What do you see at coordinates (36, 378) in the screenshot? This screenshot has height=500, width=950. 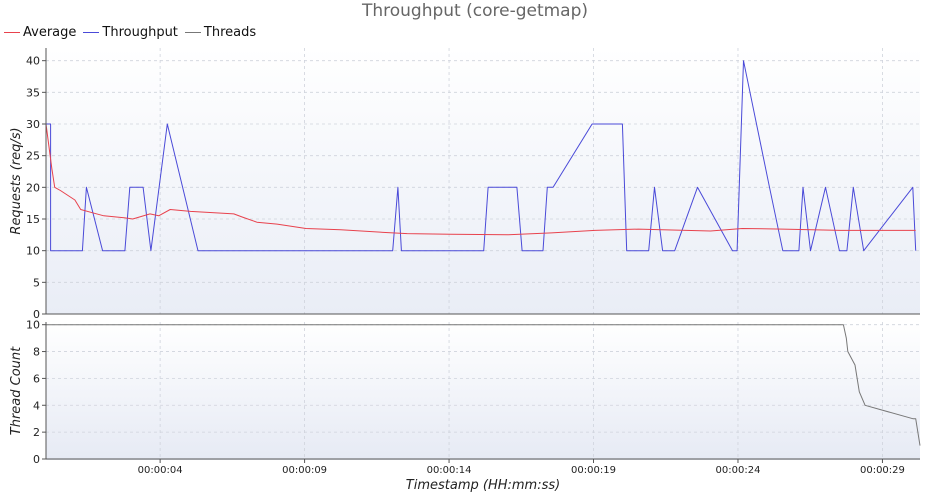 I see `y-tick-label-threads: 6` at bounding box center [36, 378].